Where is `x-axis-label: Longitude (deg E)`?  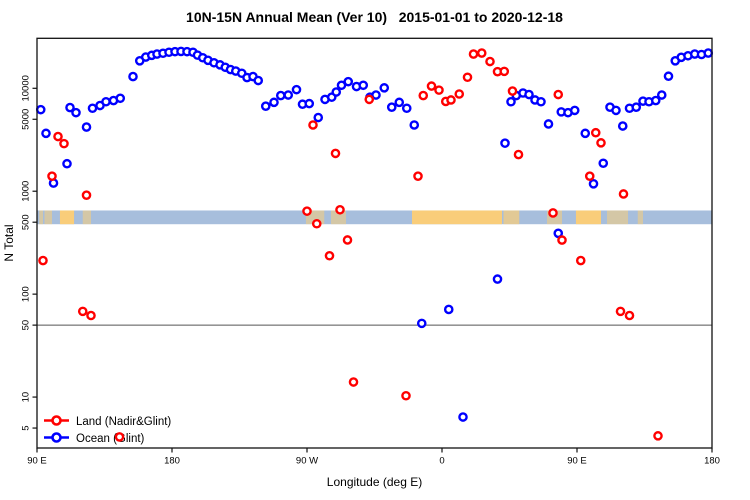
x-axis-label: Longitude (deg E) is located at coordinates (374, 482).